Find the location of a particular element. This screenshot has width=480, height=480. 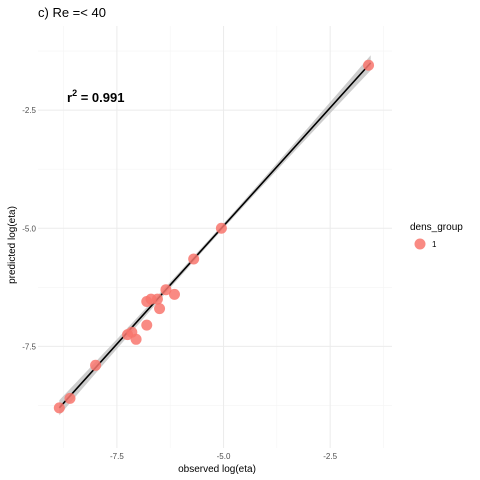

r-squared-annotation: r2 = 0.991 is located at coordinates (95, 96).